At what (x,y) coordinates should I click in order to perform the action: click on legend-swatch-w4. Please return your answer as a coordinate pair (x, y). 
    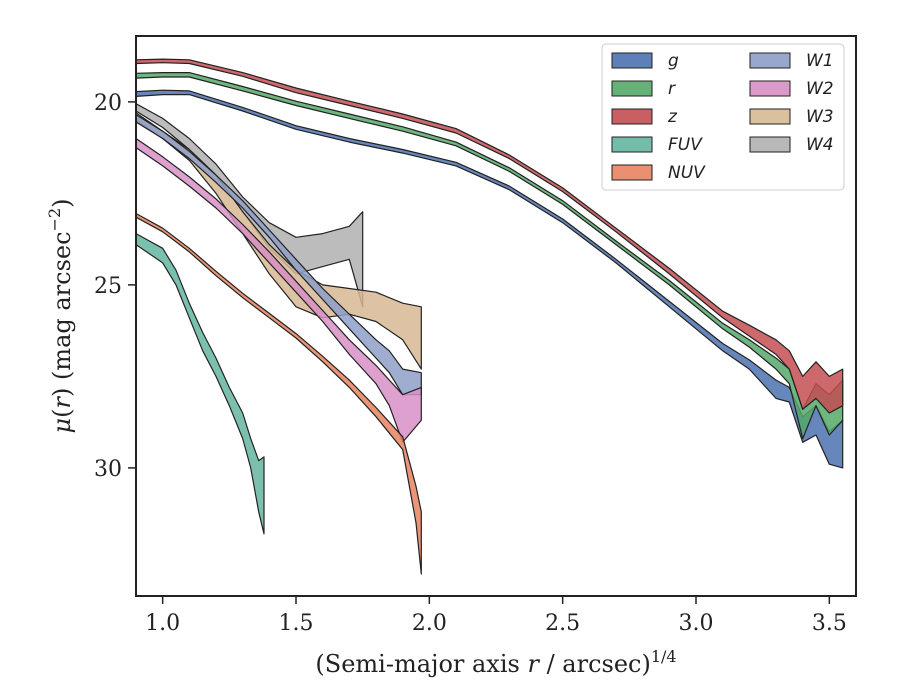
    Looking at the image, I should click on (770, 144).